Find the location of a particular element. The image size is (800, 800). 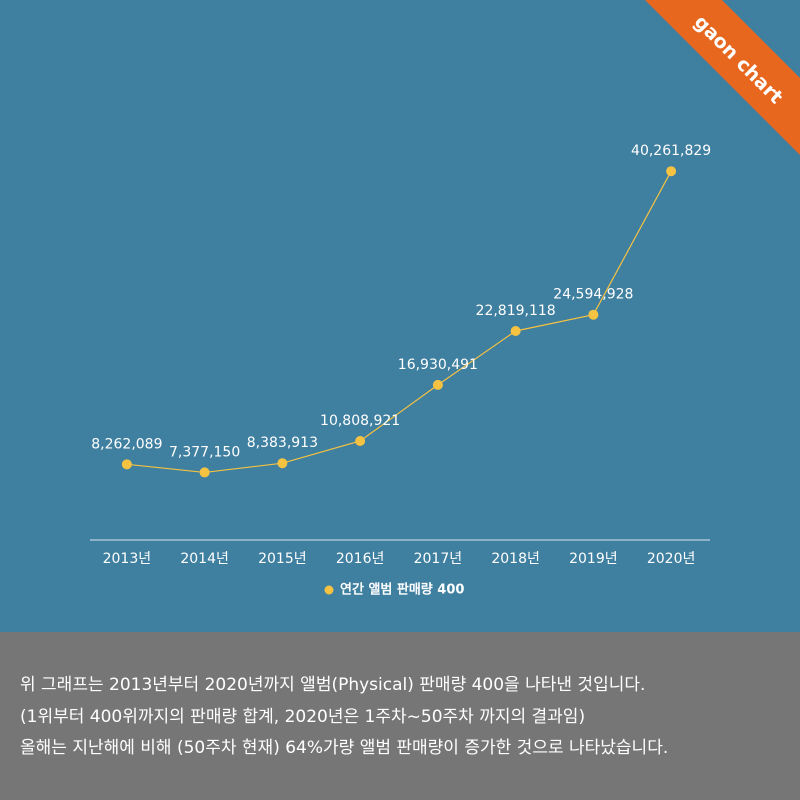

data-label: 16,930,491 is located at coordinates (438, 365).